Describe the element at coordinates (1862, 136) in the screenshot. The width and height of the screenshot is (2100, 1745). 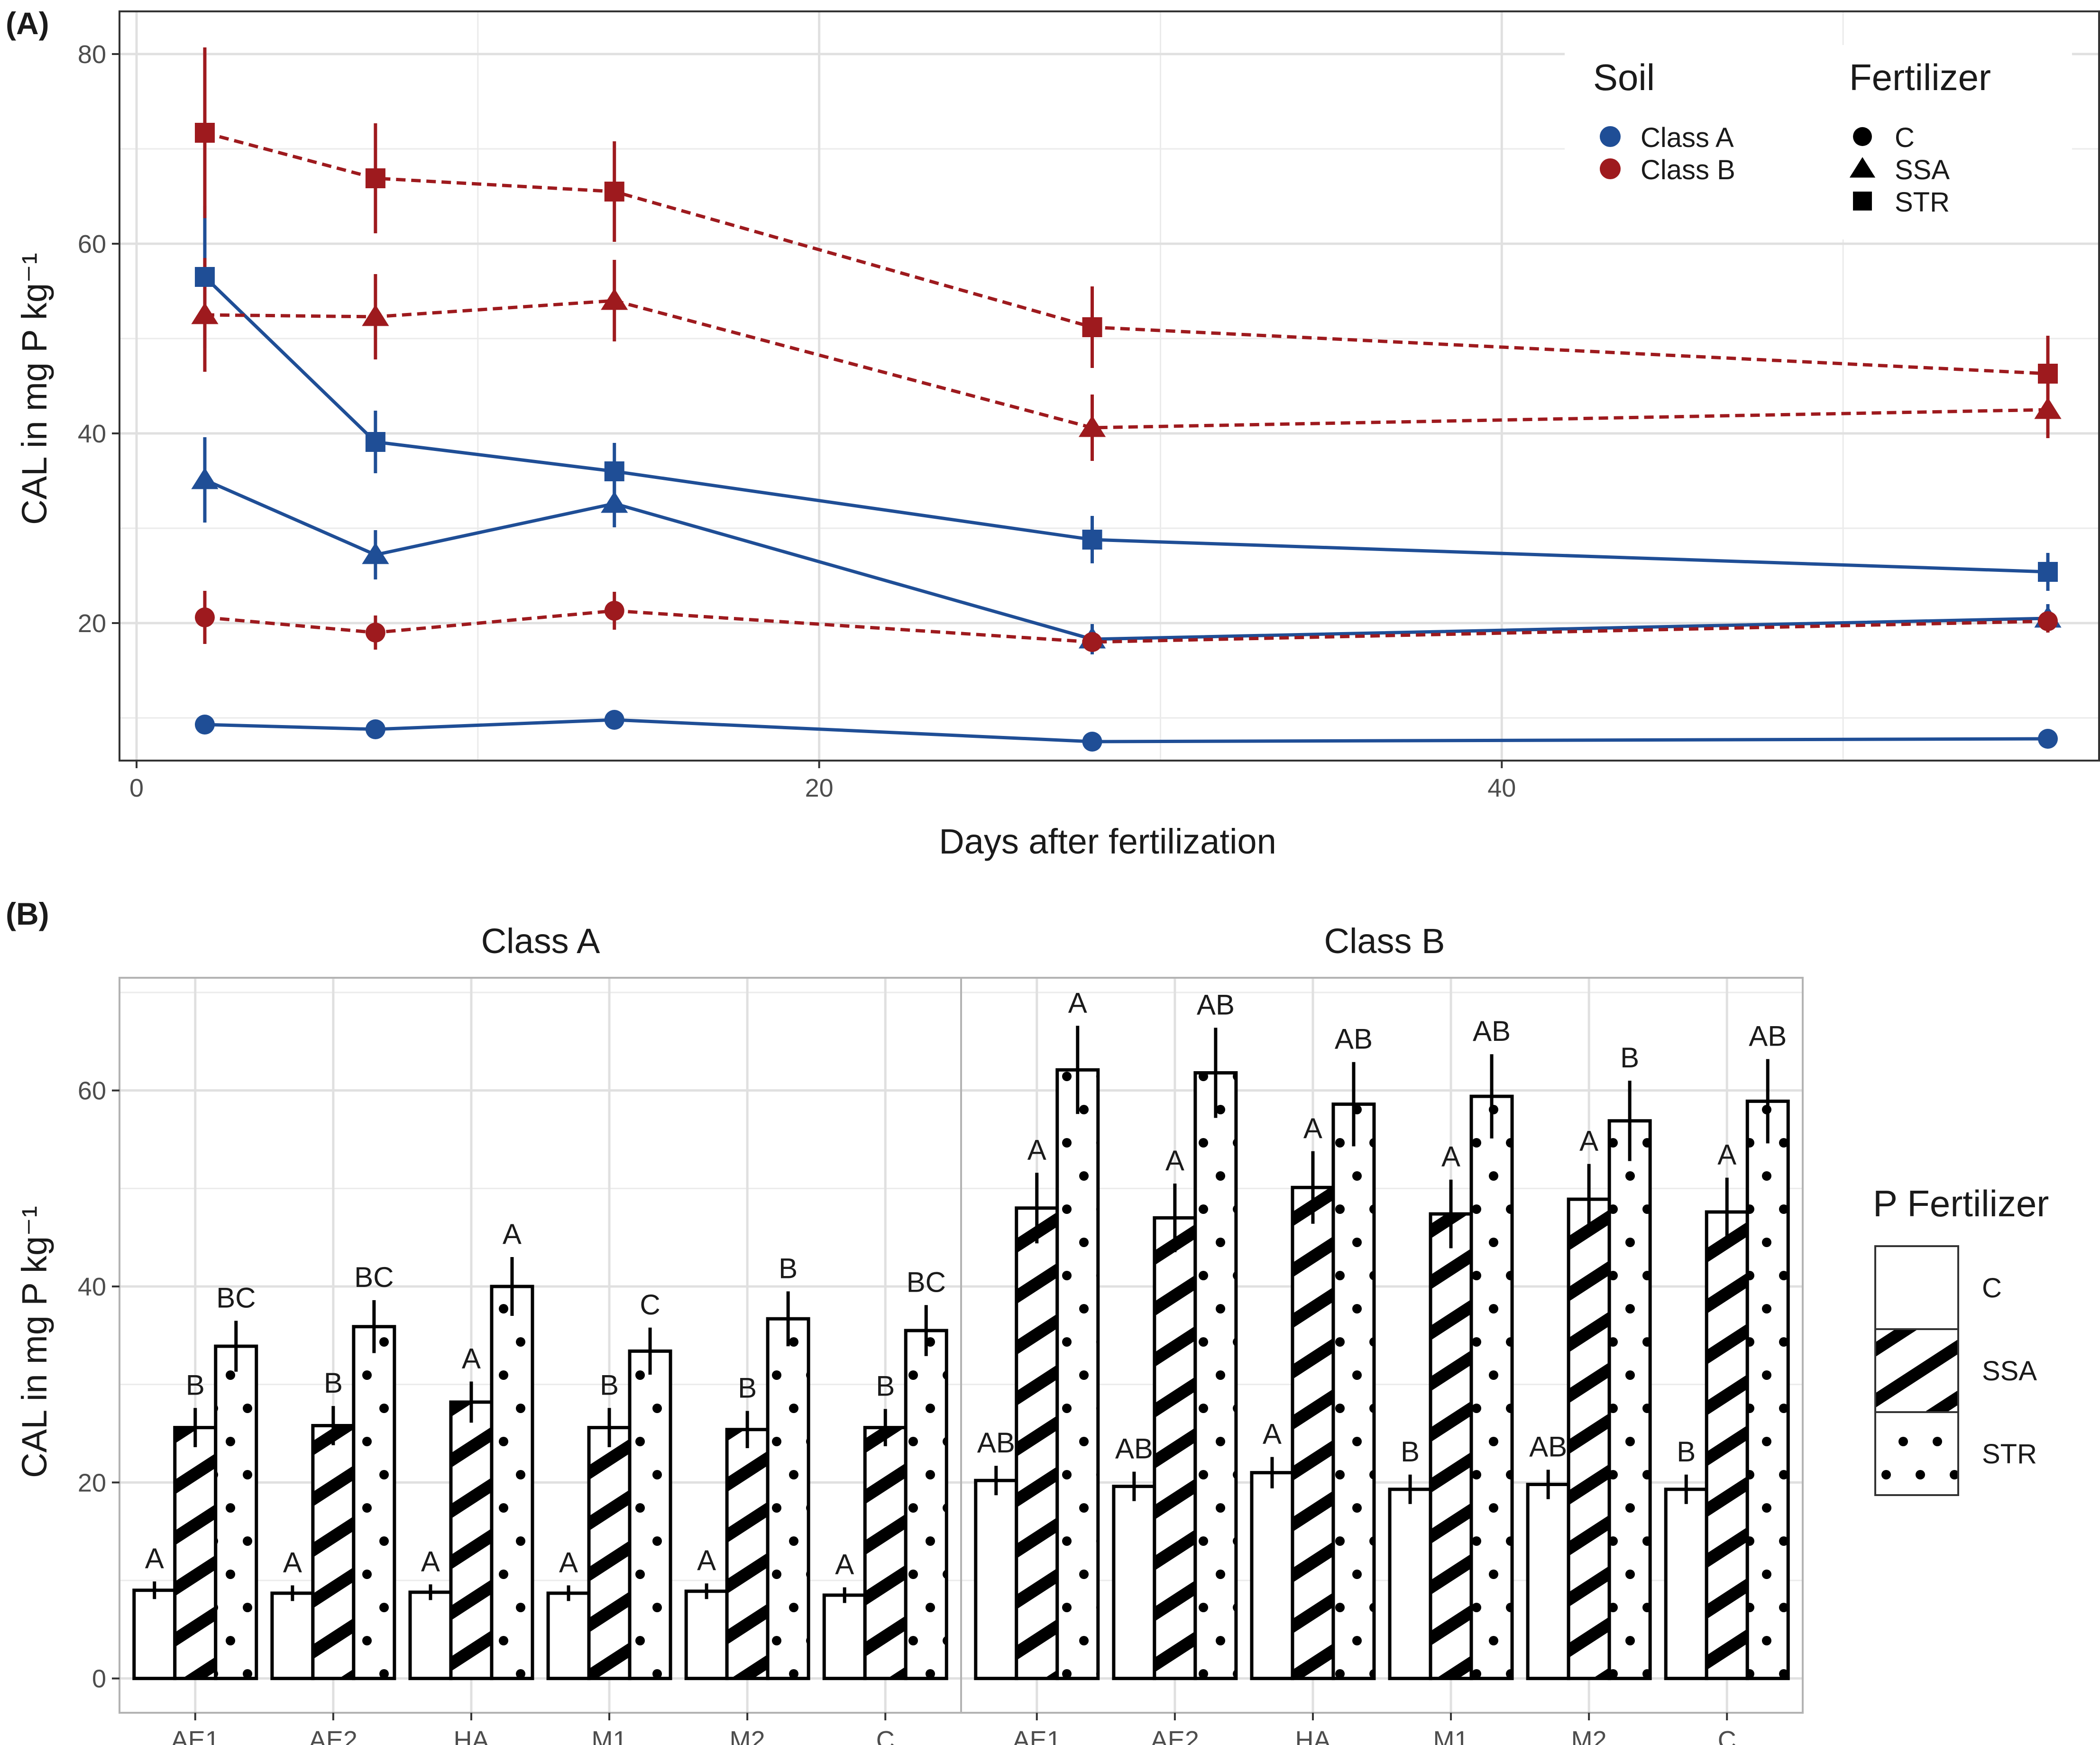
I see `legend-key-c` at that location.